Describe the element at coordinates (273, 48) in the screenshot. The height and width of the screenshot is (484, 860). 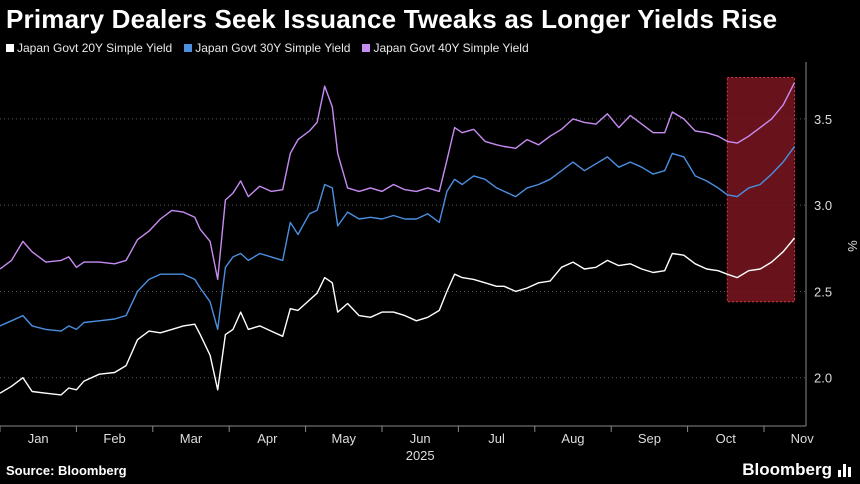
I see `legend-label-30y: Japan Govt 30Y Simple Yield` at that location.